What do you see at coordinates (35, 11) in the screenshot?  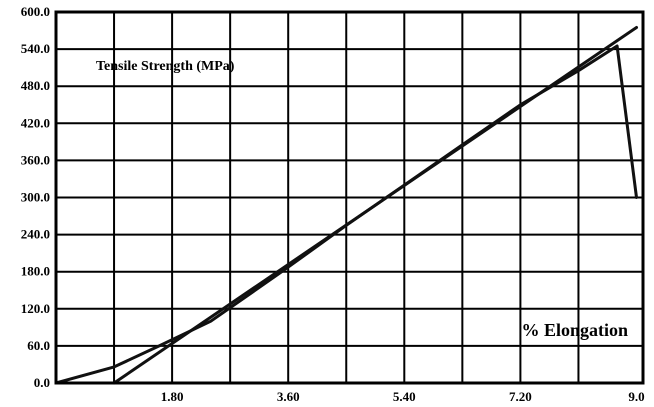 I see `y-tick-label: 600.0` at bounding box center [35, 11].